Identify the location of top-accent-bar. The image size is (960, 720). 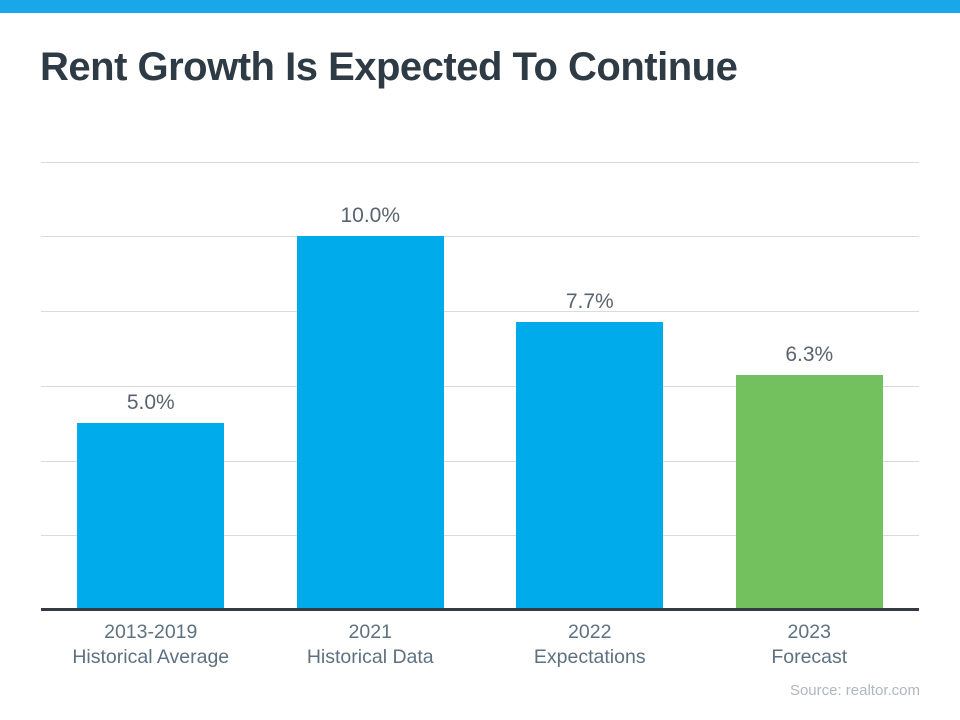
(480, 6).